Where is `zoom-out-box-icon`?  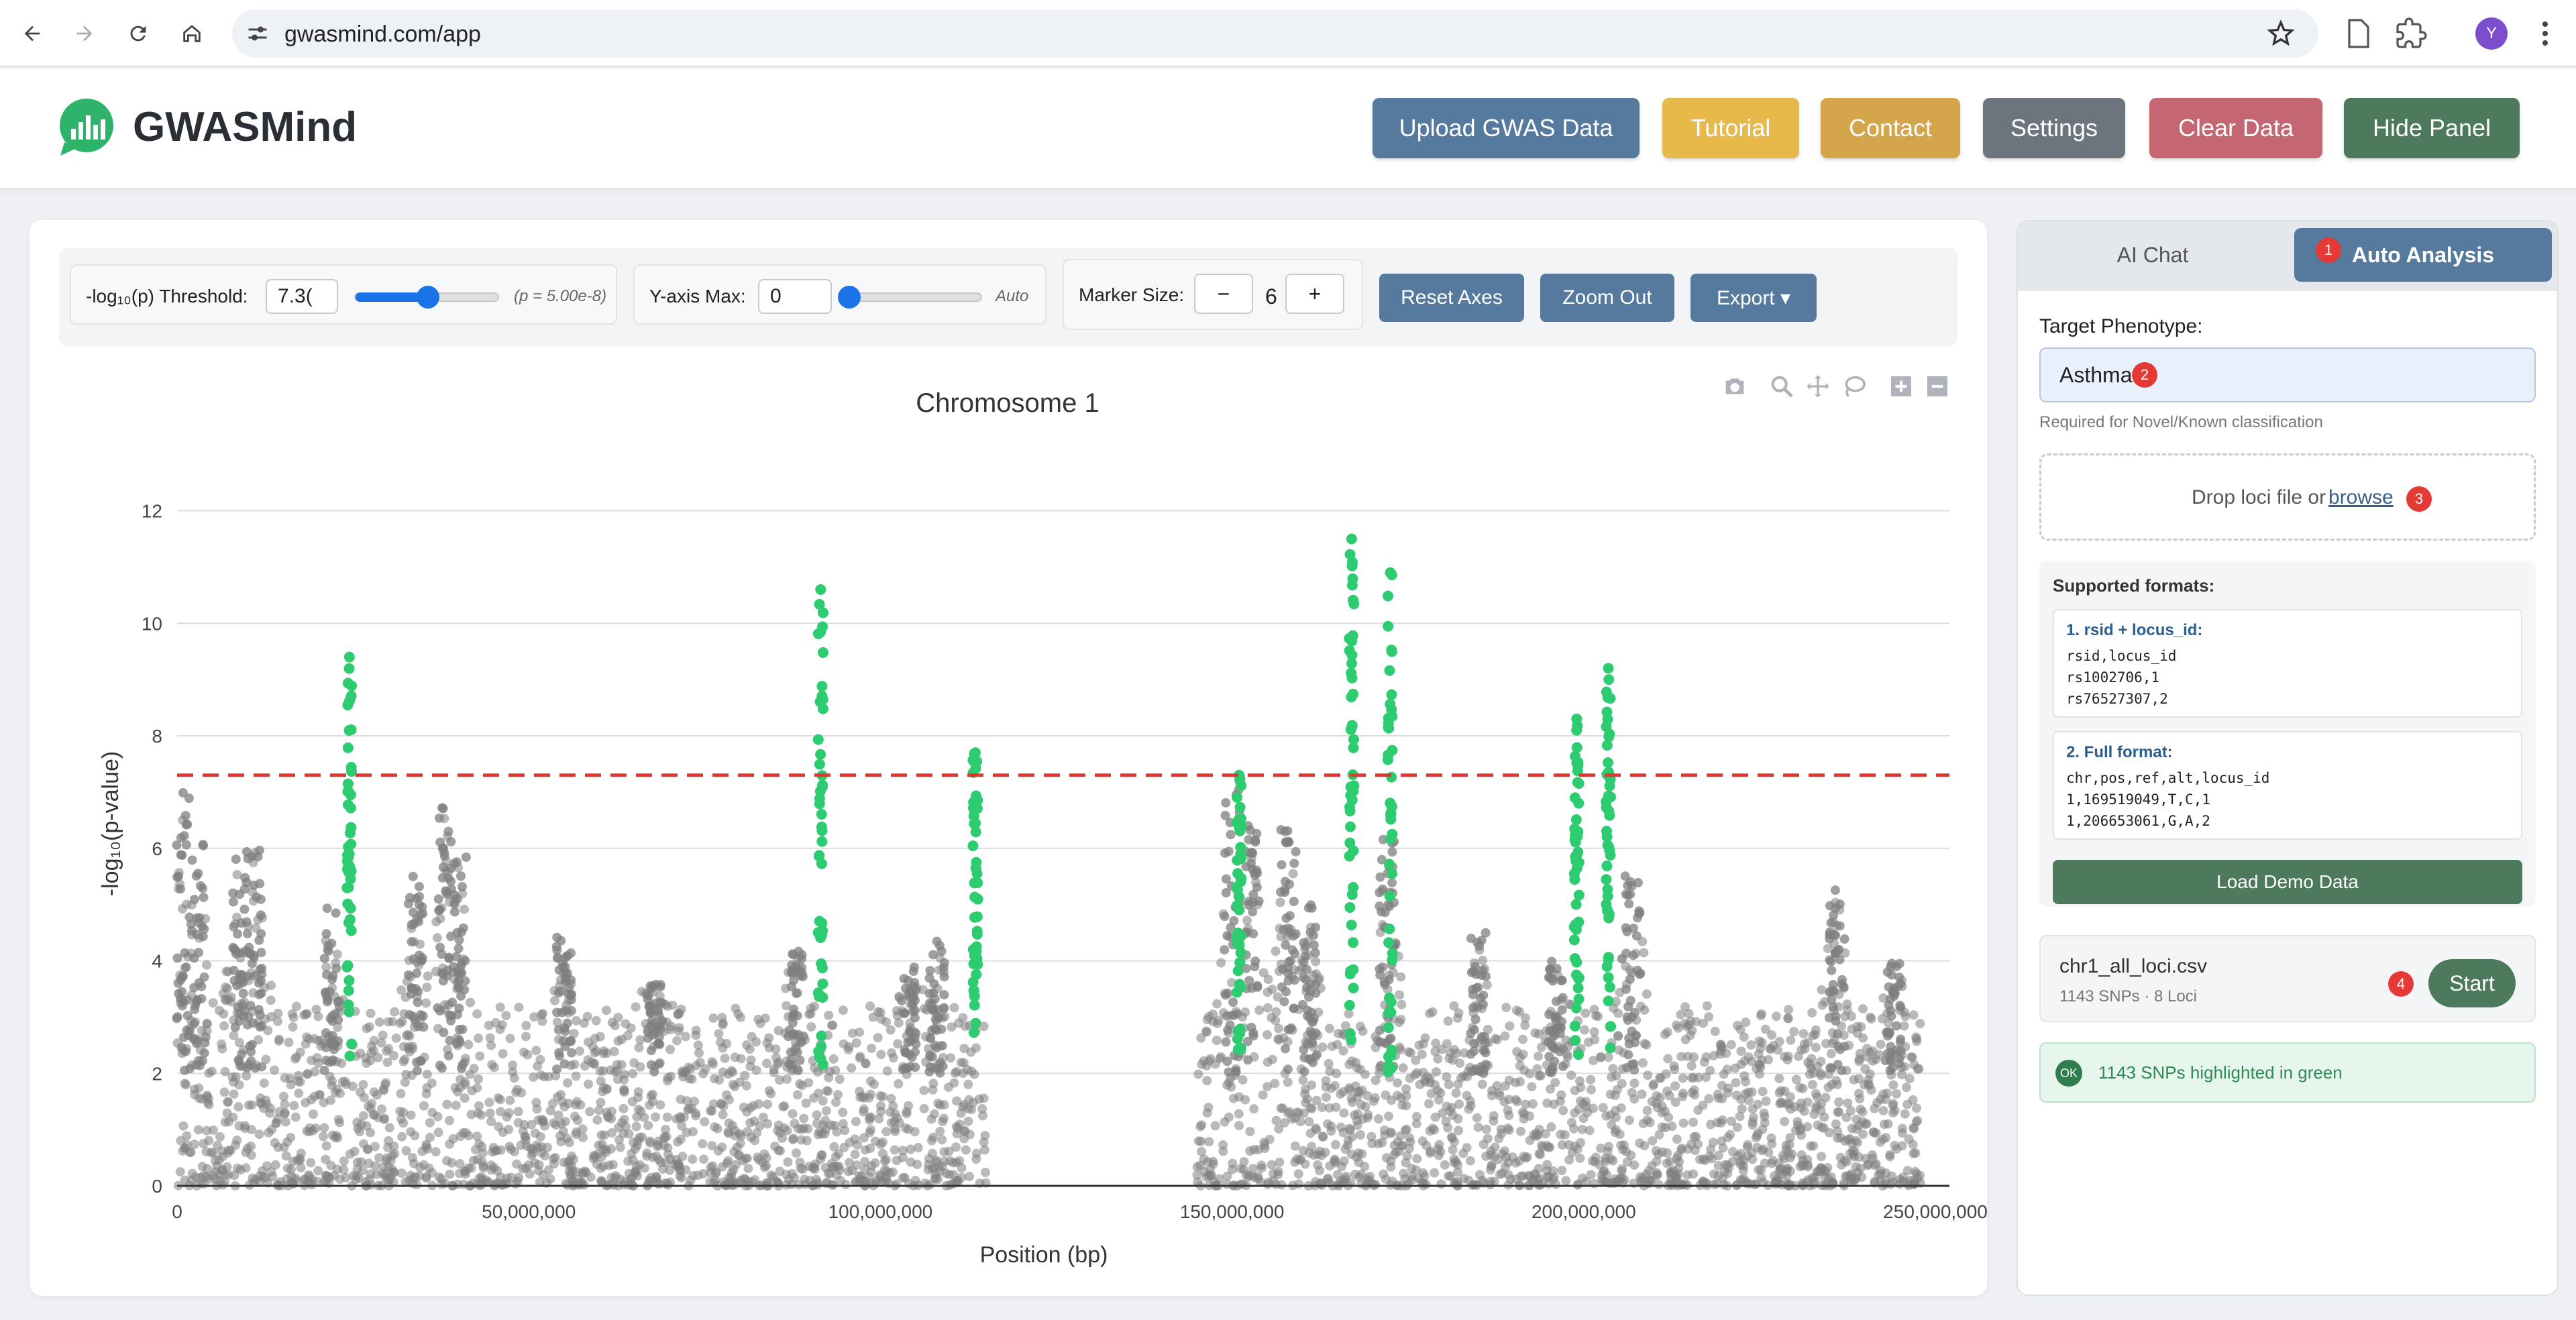
zoom-out-box-icon is located at coordinates (1937, 387).